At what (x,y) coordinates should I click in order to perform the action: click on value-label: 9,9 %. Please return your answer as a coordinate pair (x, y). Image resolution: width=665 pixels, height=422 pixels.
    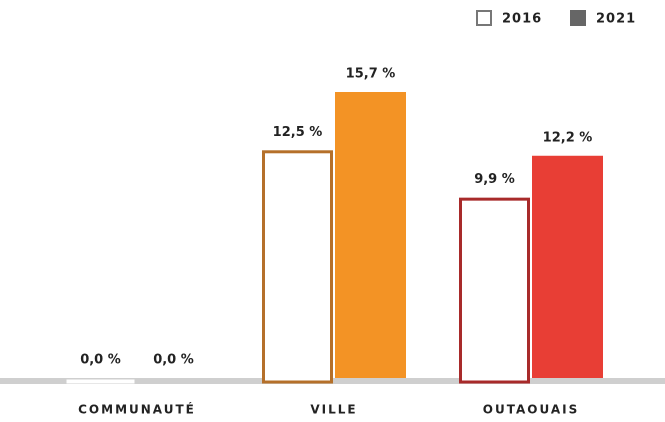
    Looking at the image, I should click on (494, 179).